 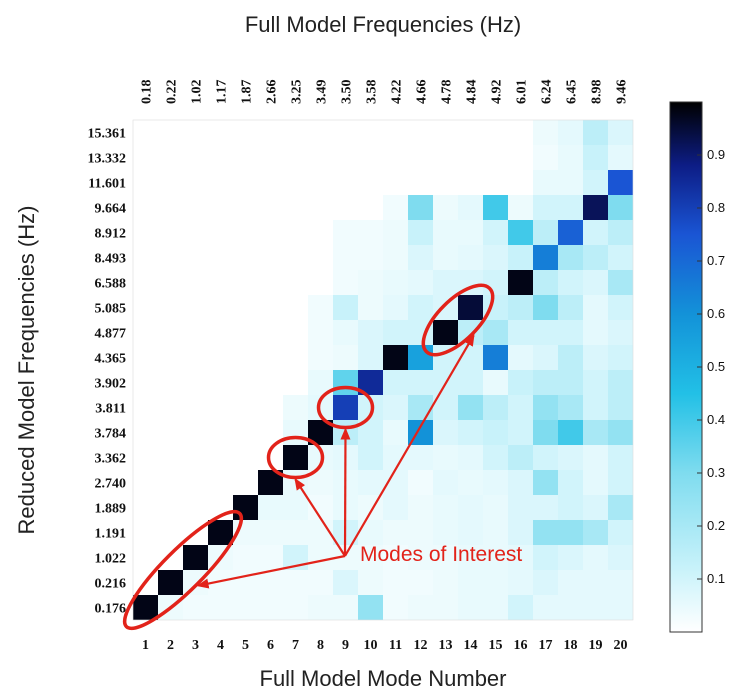 What do you see at coordinates (197, 92) in the screenshot?
I see `top-tick-label: 1.02` at bounding box center [197, 92].